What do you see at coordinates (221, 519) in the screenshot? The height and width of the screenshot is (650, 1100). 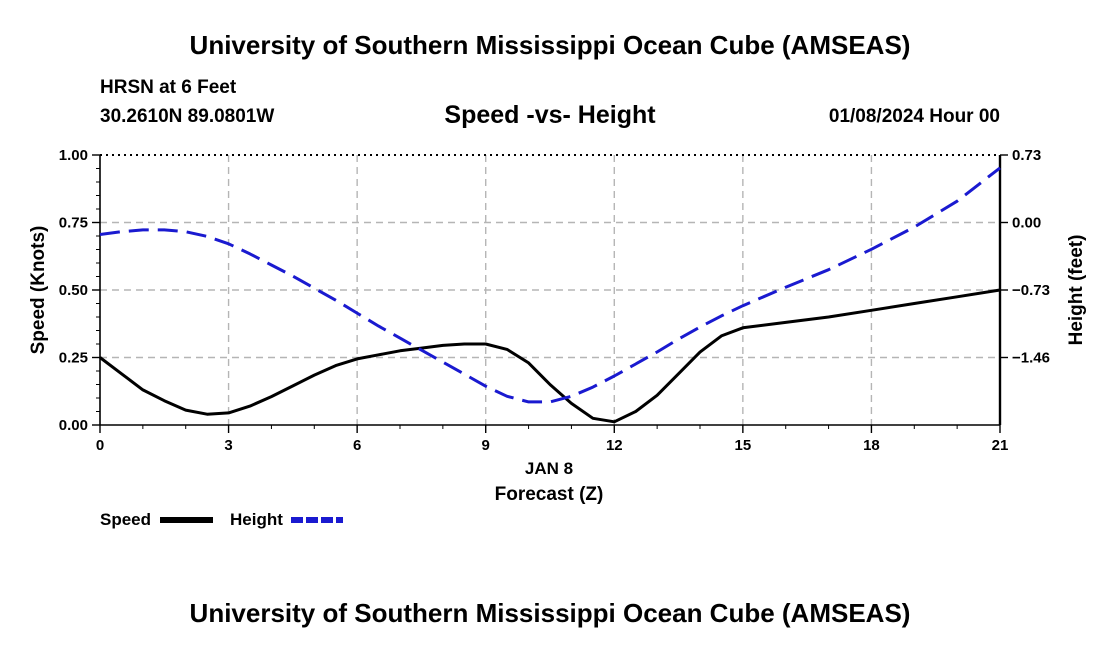 I see `legend: Speed Height` at bounding box center [221, 519].